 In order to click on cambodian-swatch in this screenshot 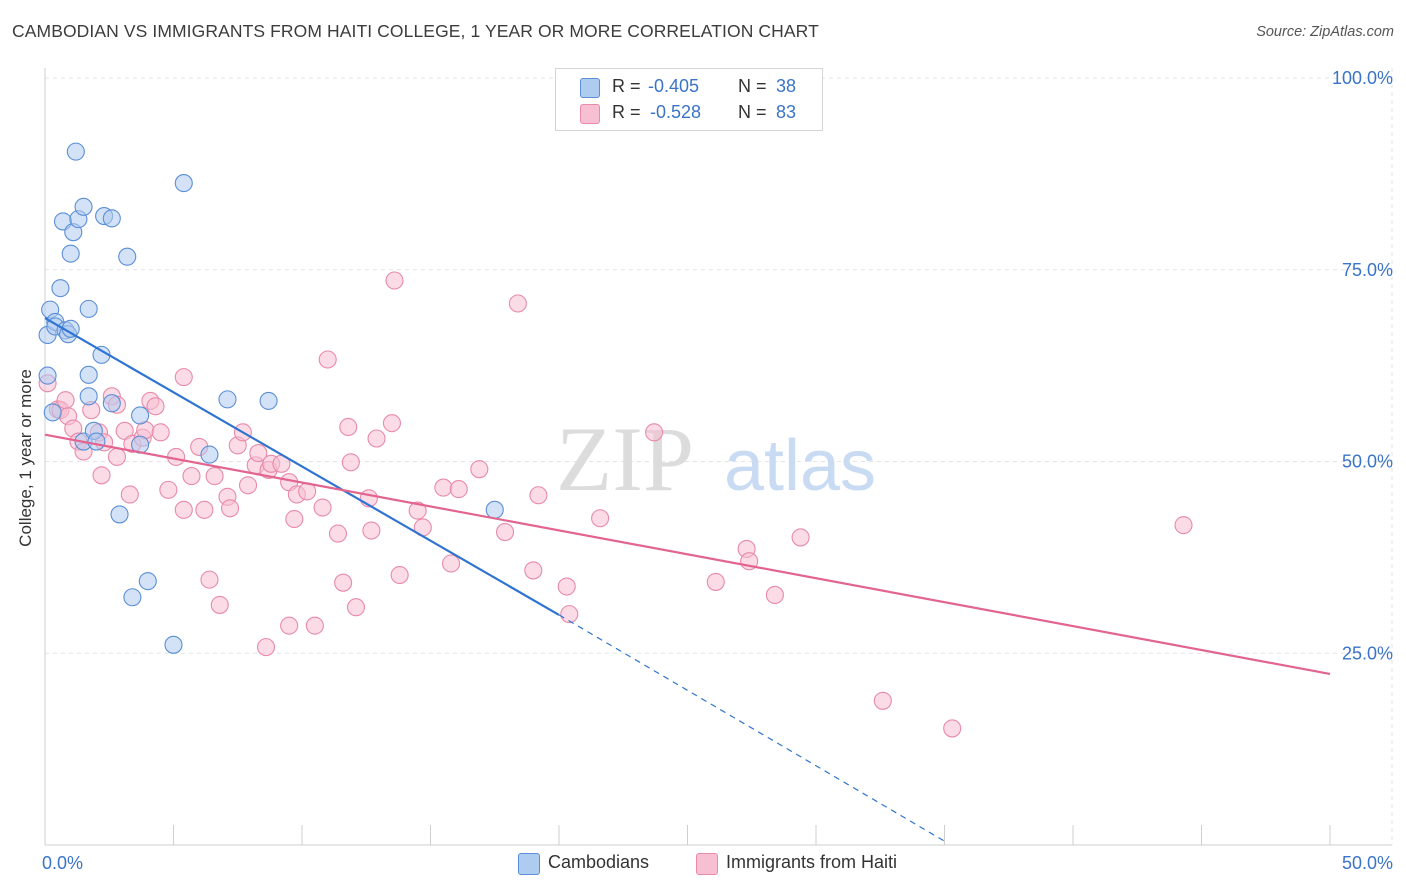, I will do `click(529, 864)`.